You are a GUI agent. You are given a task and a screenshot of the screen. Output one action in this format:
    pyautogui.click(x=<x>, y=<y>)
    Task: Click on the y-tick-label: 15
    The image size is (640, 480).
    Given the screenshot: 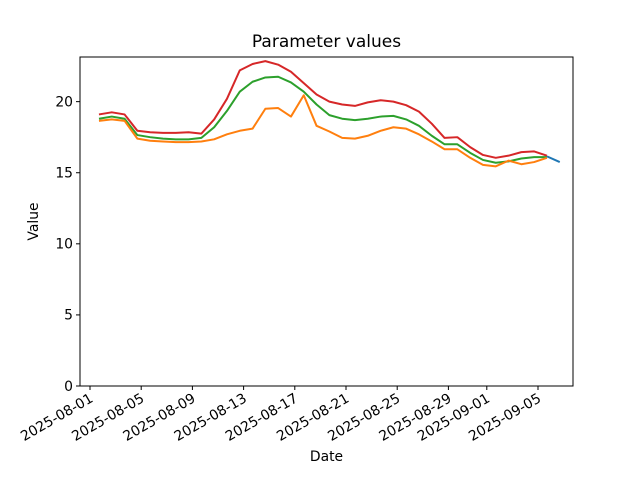 What is the action you would take?
    pyautogui.click(x=64, y=174)
    